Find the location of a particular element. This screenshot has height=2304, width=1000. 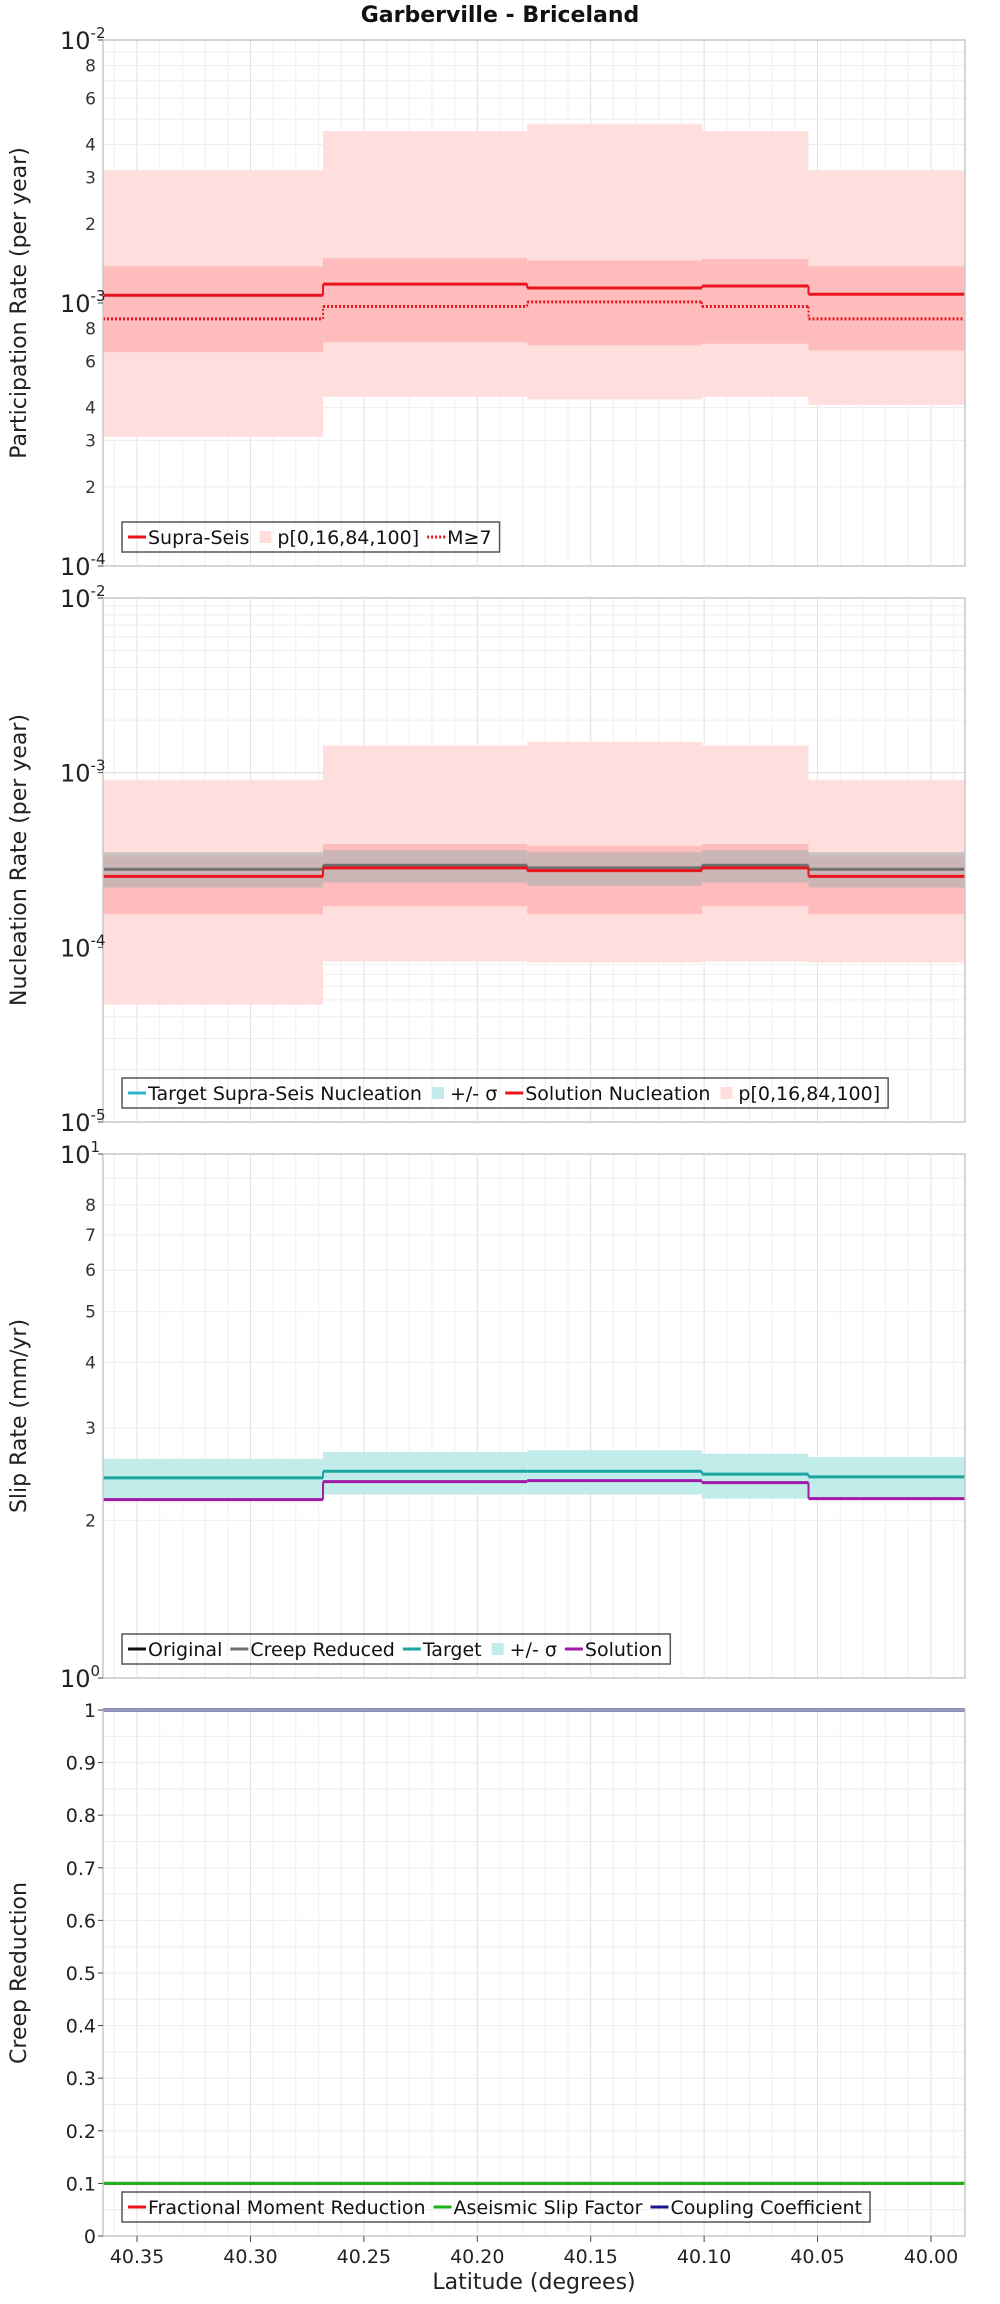

y-tick-label: 10⁻⁵ is located at coordinates (83, 1121).